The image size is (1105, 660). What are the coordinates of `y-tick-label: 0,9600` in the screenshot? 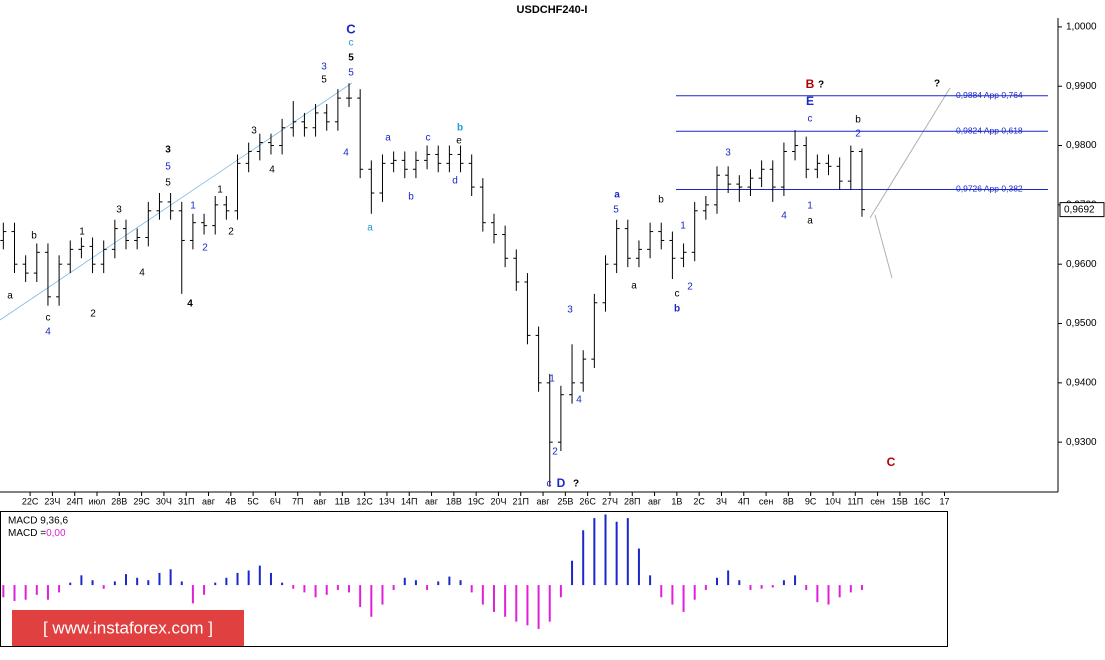 It's located at (1081, 264).